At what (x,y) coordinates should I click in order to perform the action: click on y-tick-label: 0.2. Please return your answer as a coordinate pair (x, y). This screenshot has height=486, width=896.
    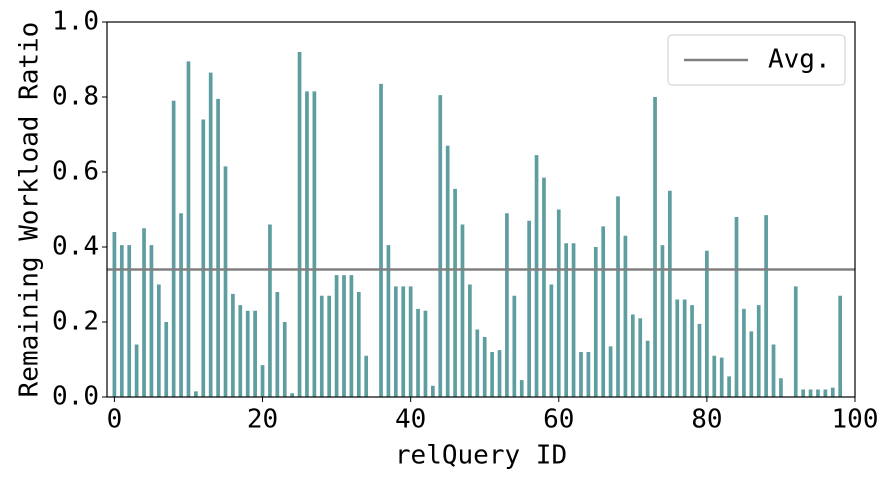
    Looking at the image, I should click on (75, 322).